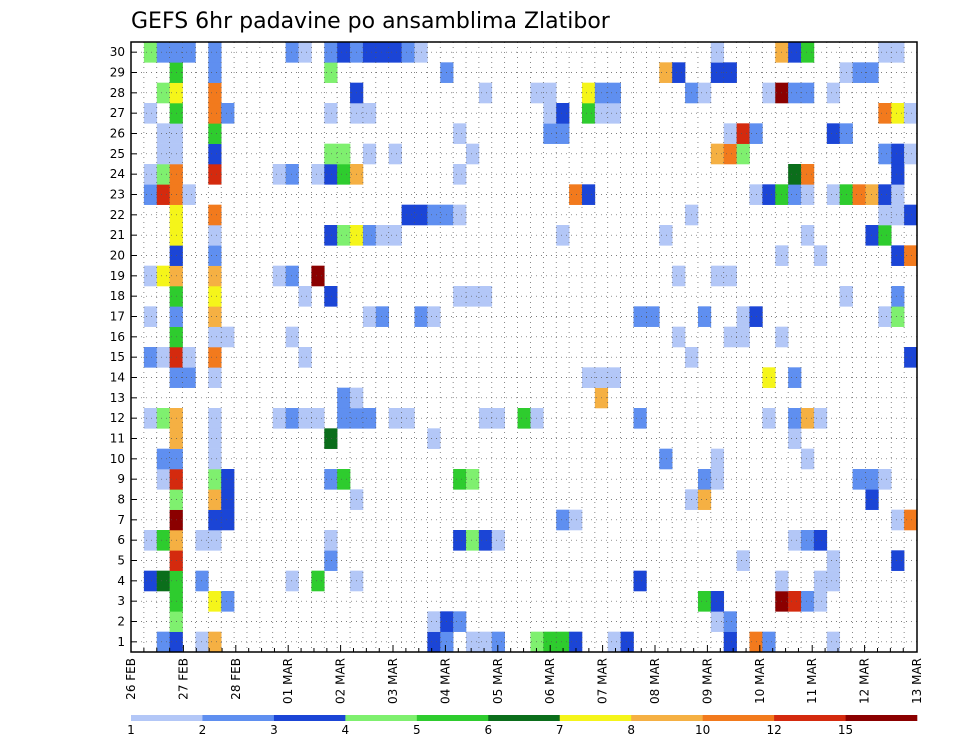 Image resolution: width=960 pixels, height=747 pixels. I want to click on colorbar-label: 6, so click(488, 730).